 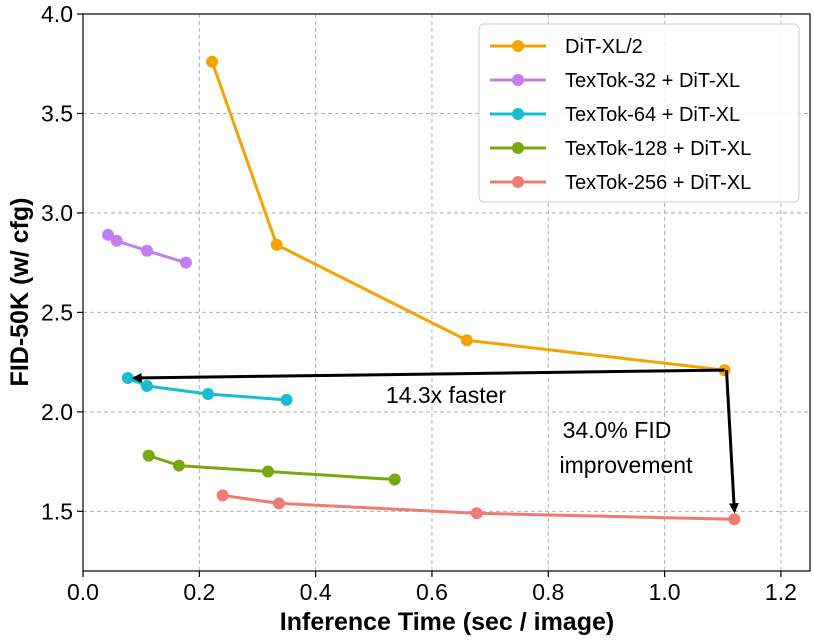 I want to click on legend-item-dit-xl-2: DiT-XL/2, so click(x=566, y=47).